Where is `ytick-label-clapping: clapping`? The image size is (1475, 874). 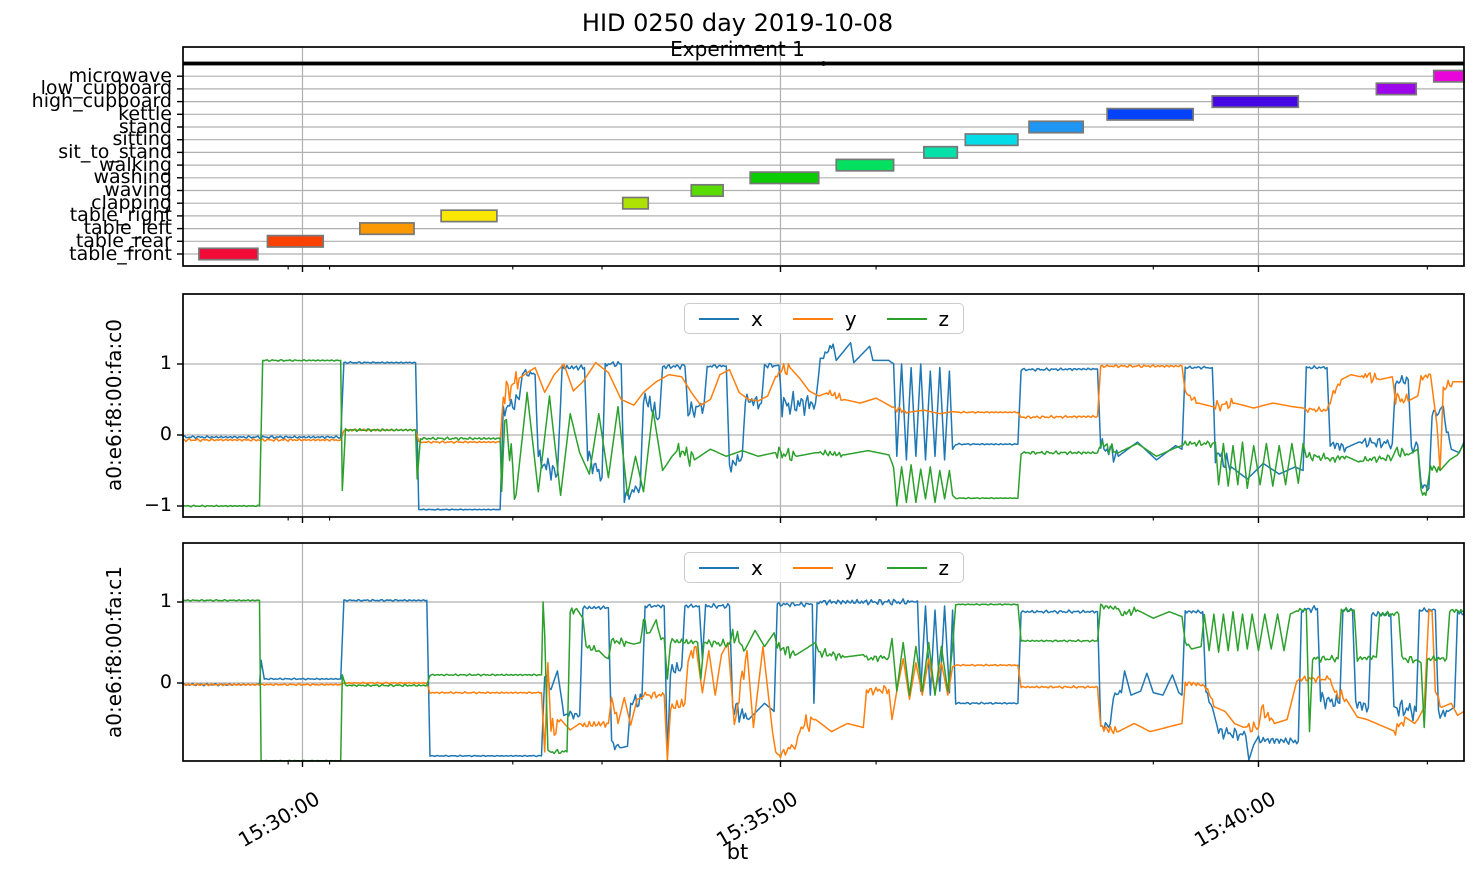
ytick-label-clapping: clapping is located at coordinates (131, 202).